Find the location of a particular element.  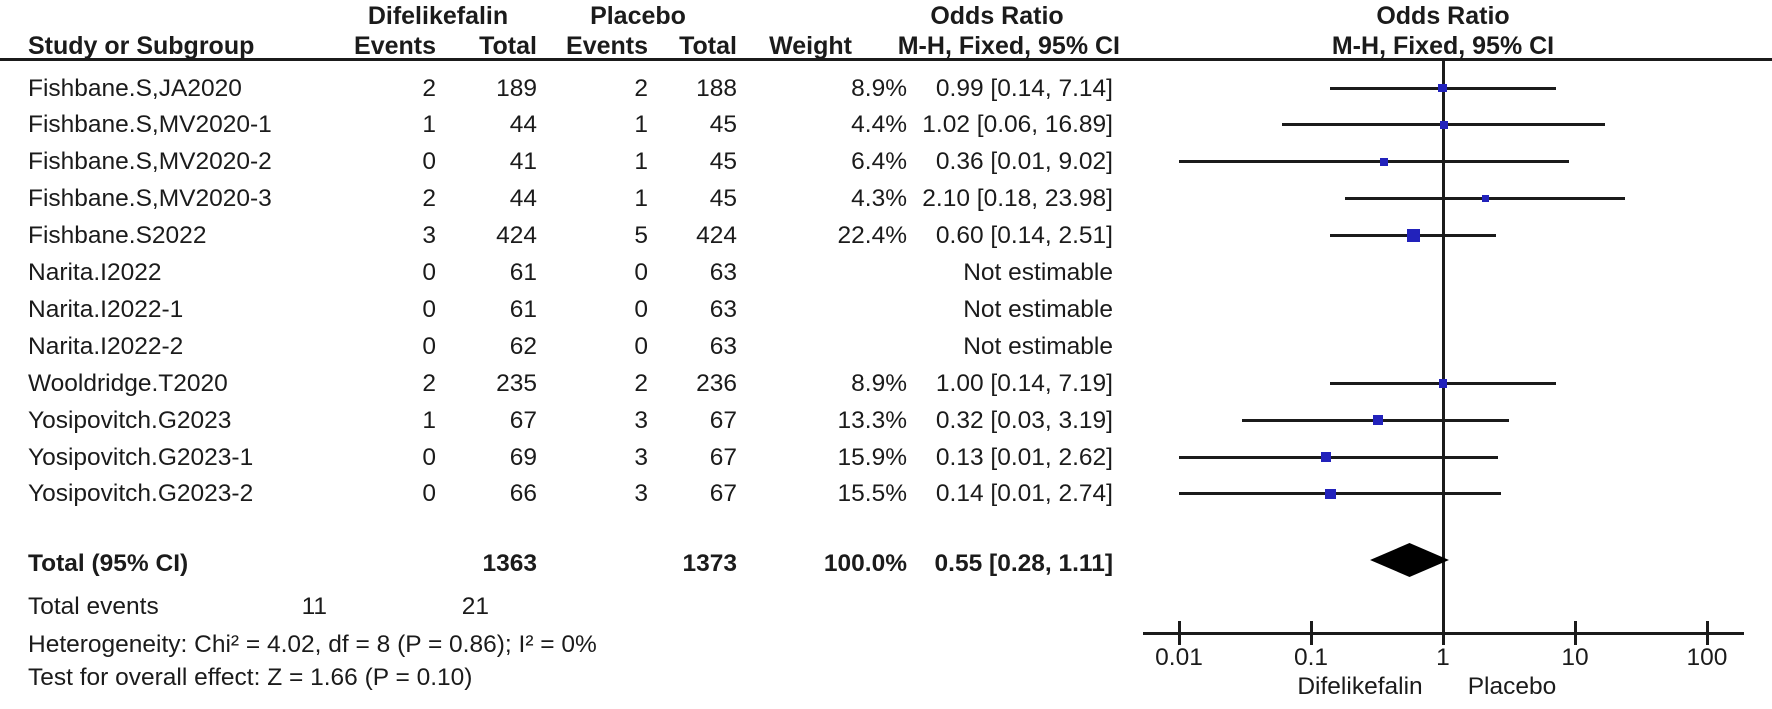

col-header-total-dife: Total is located at coordinates (508, 46).